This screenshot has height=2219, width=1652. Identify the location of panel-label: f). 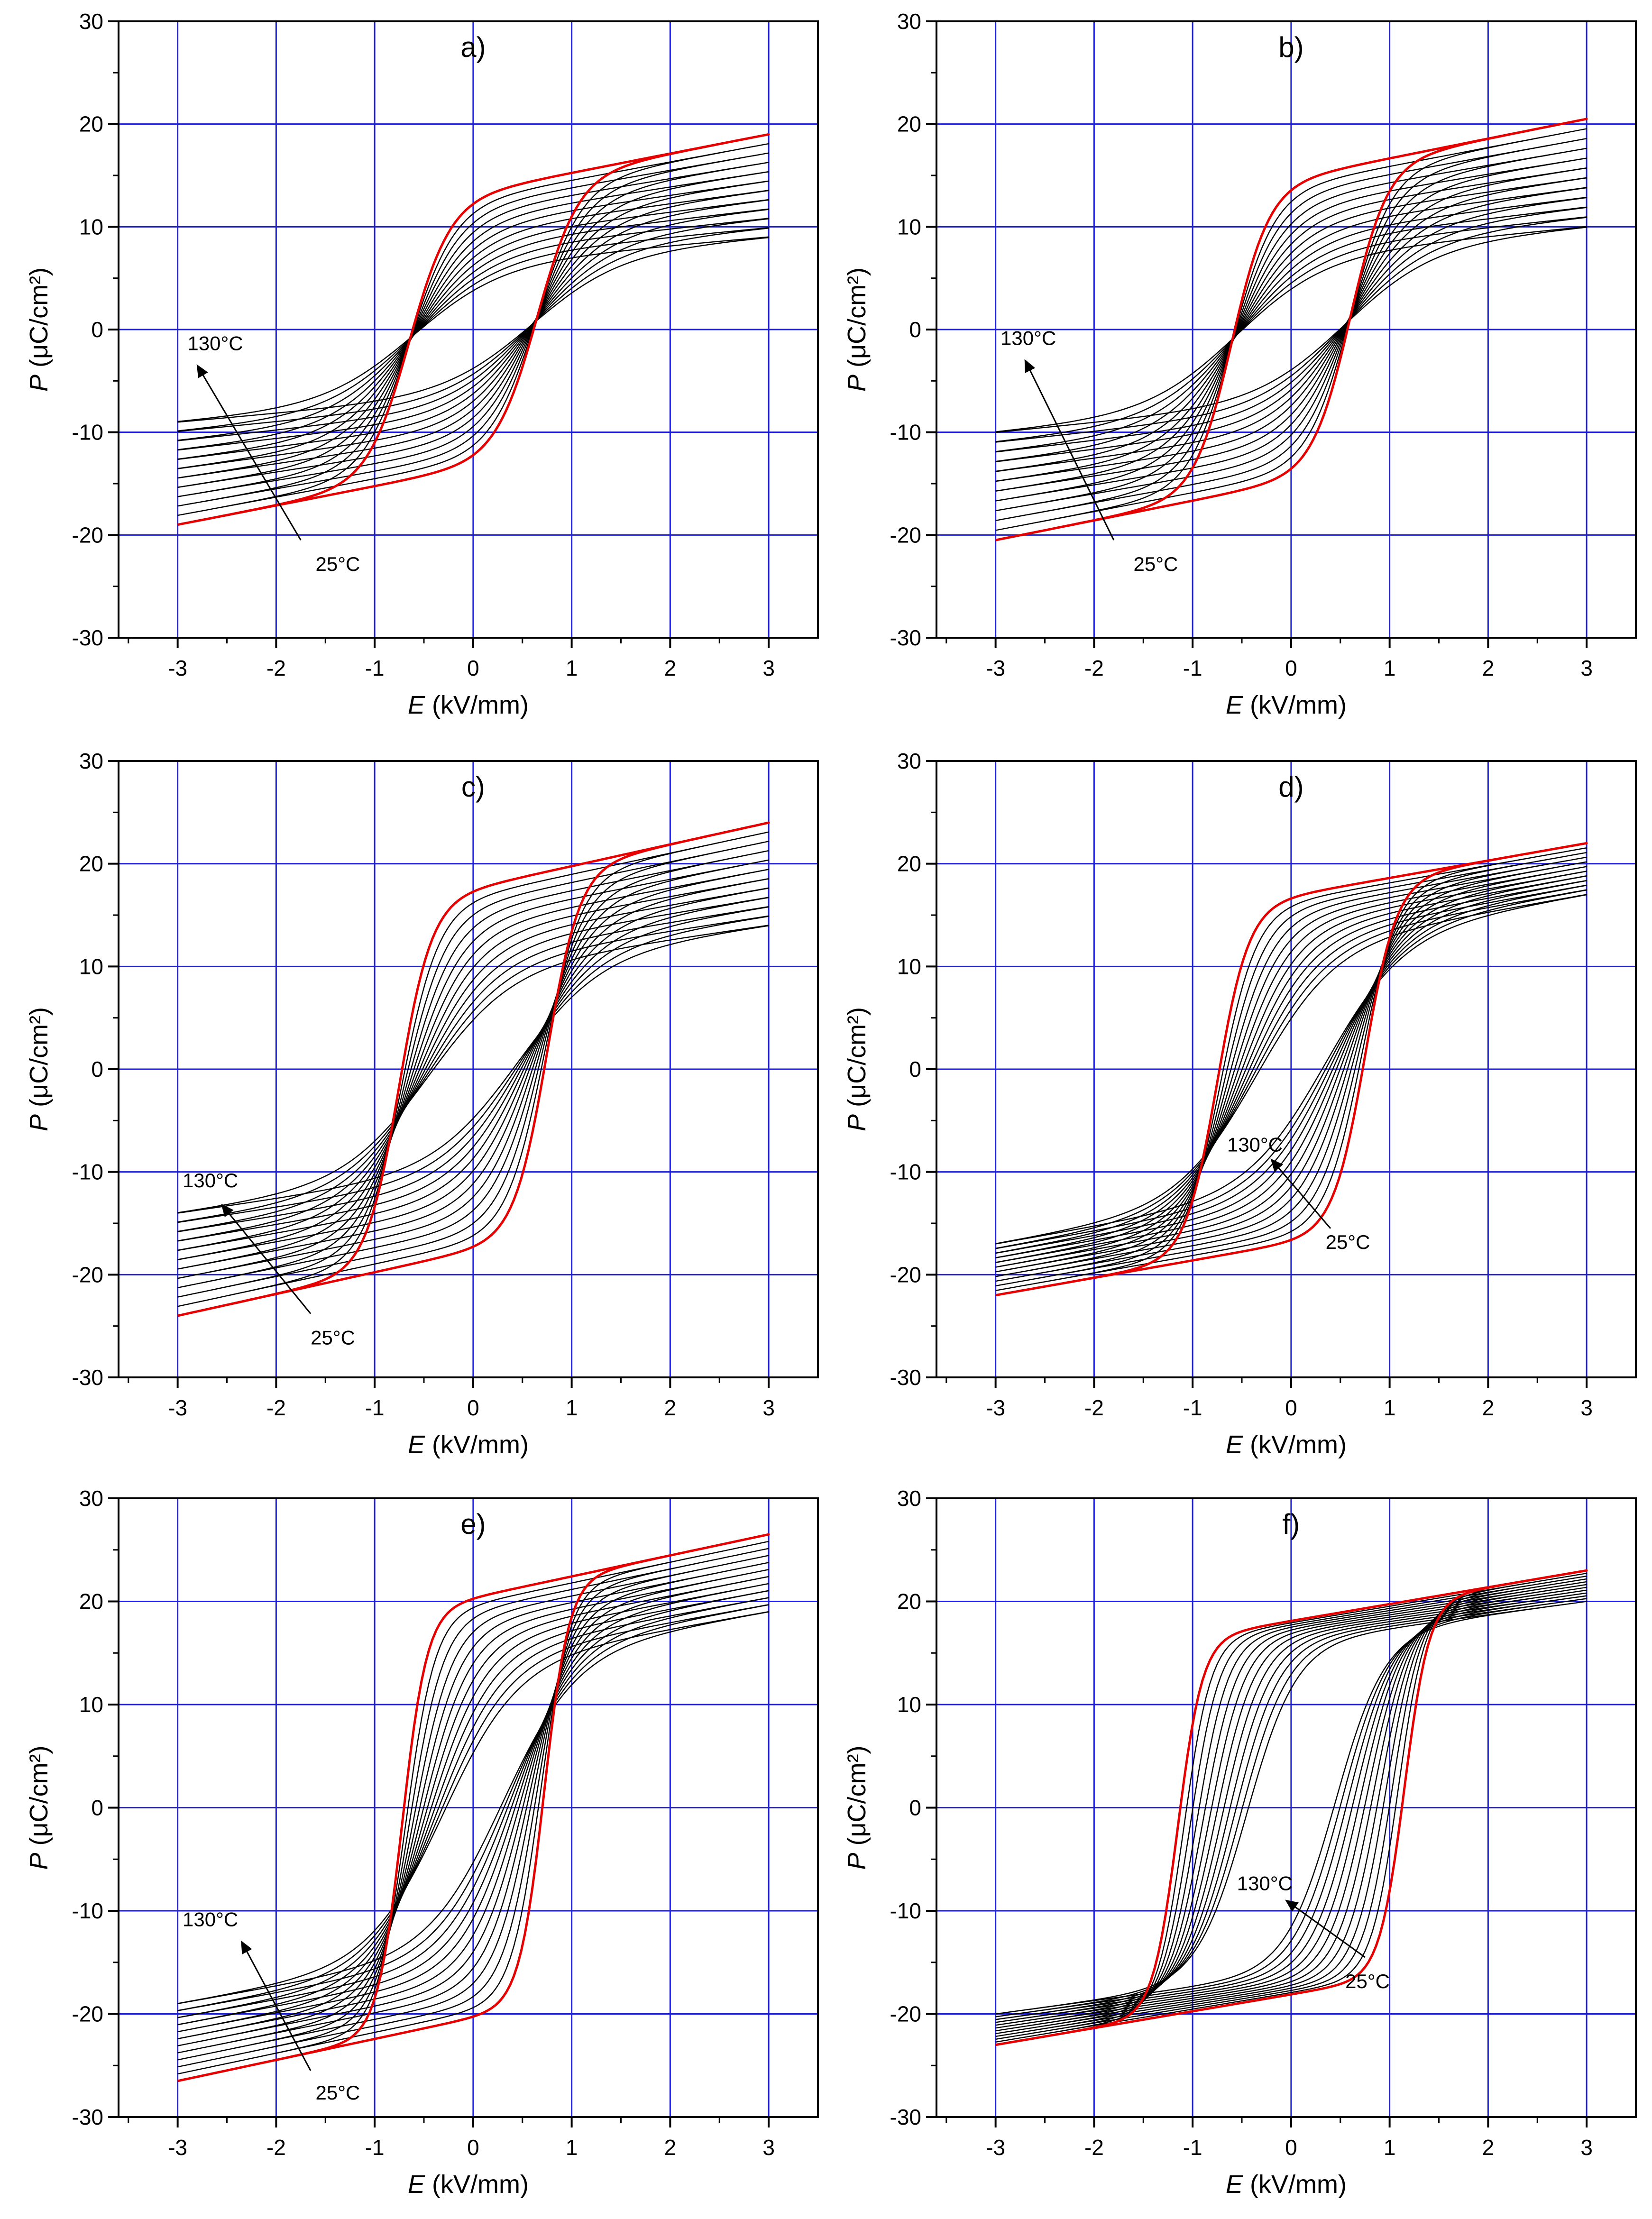
(1292, 1524).